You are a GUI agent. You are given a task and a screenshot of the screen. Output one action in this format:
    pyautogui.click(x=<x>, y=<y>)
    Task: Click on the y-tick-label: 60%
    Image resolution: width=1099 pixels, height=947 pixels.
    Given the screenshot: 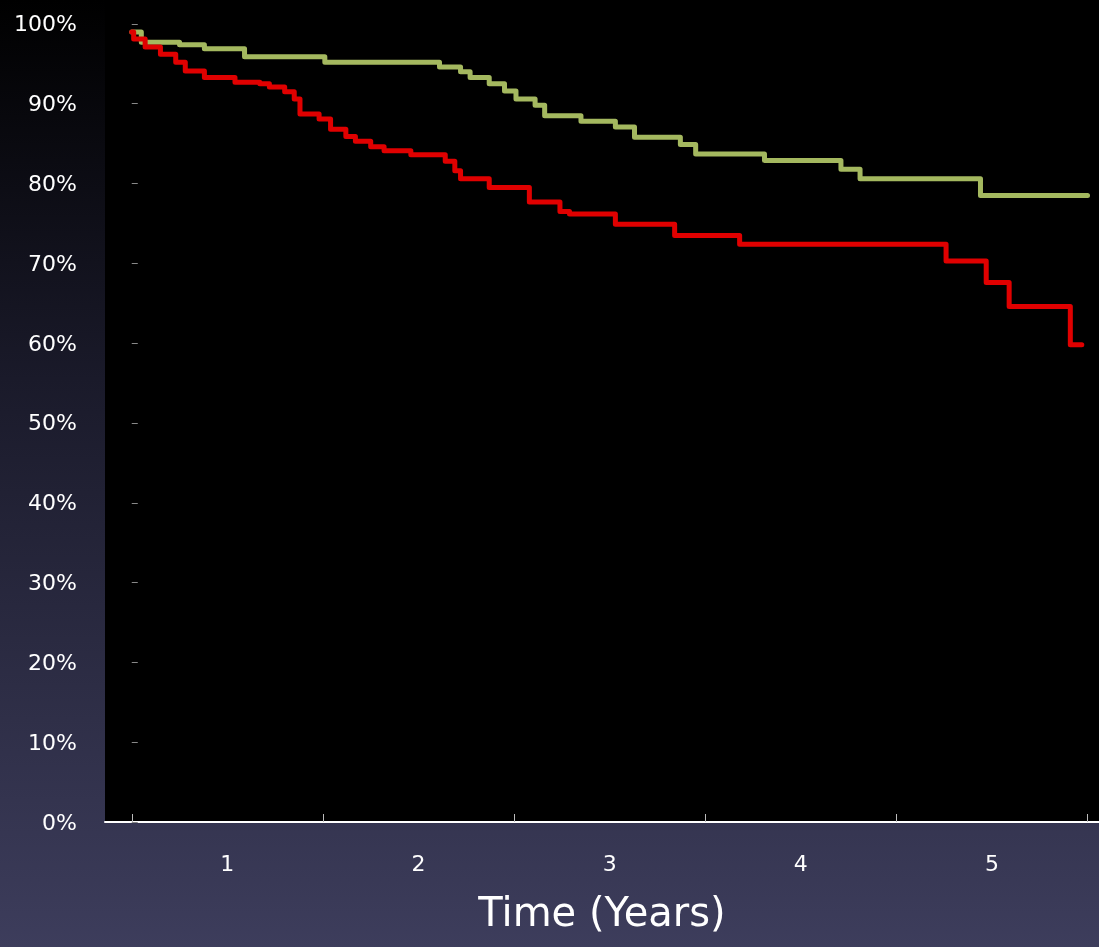 What is the action you would take?
    pyautogui.click(x=52, y=343)
    